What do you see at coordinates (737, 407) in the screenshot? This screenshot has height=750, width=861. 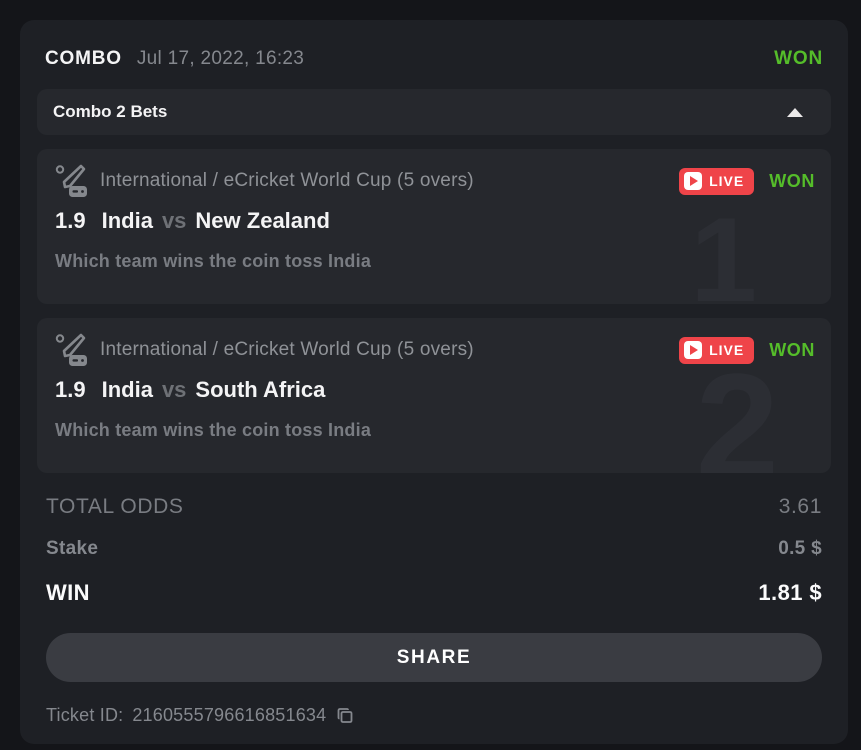 I see `bet-number-watermark: 2` at bounding box center [737, 407].